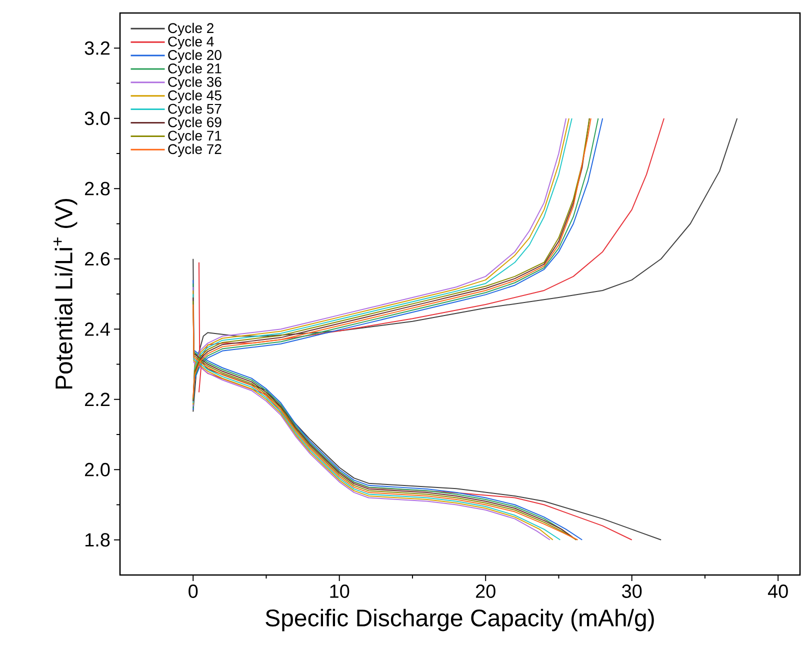 Image resolution: width=802 pixels, height=661 pixels. Describe the element at coordinates (195, 110) in the screenshot. I see `legend-label: Cycle 57` at that location.